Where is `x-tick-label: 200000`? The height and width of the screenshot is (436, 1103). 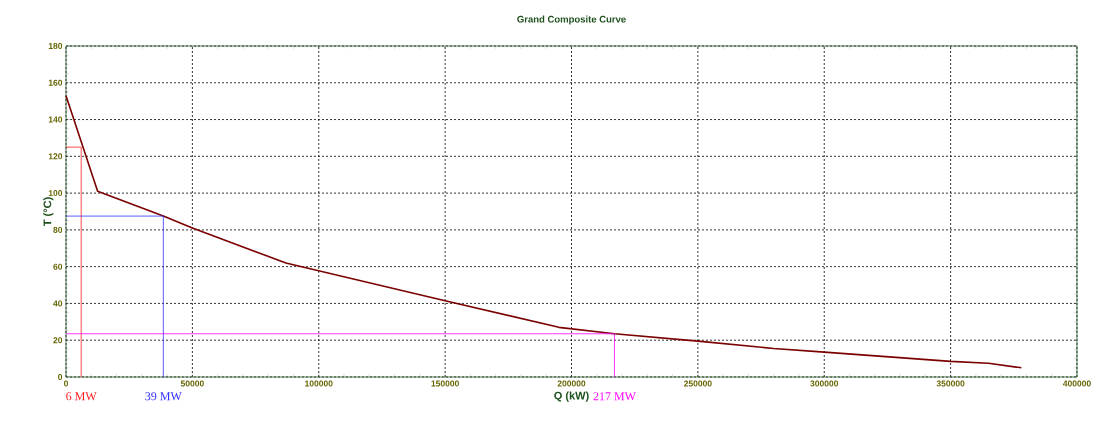
x-tick-label: 200000 is located at coordinates (571, 383).